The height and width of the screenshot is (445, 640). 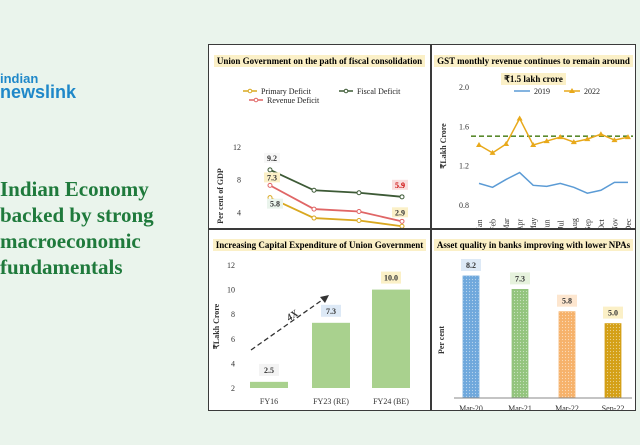 What do you see at coordinates (479, 224) in the screenshot?
I see `x-tick-label: Jan` at bounding box center [479, 224].